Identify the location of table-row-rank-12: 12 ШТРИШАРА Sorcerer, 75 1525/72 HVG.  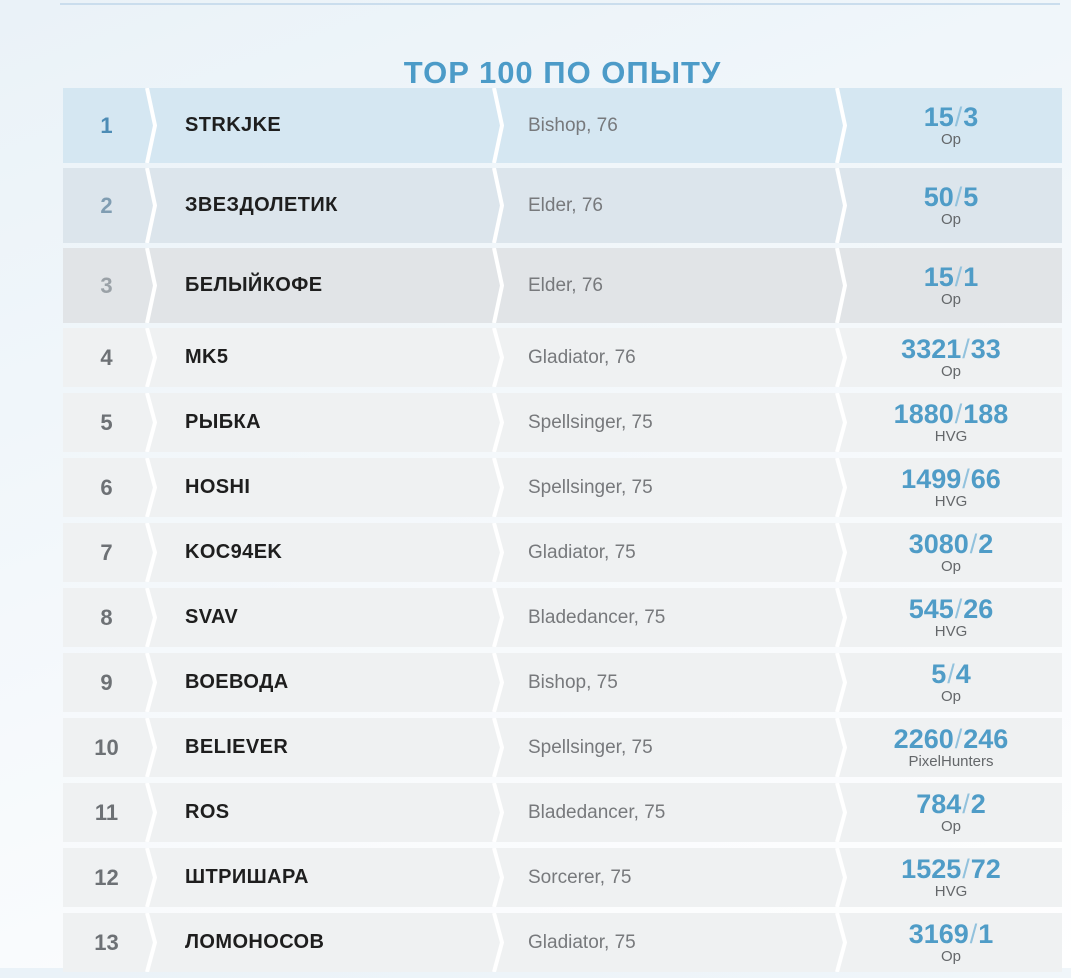
(562, 877).